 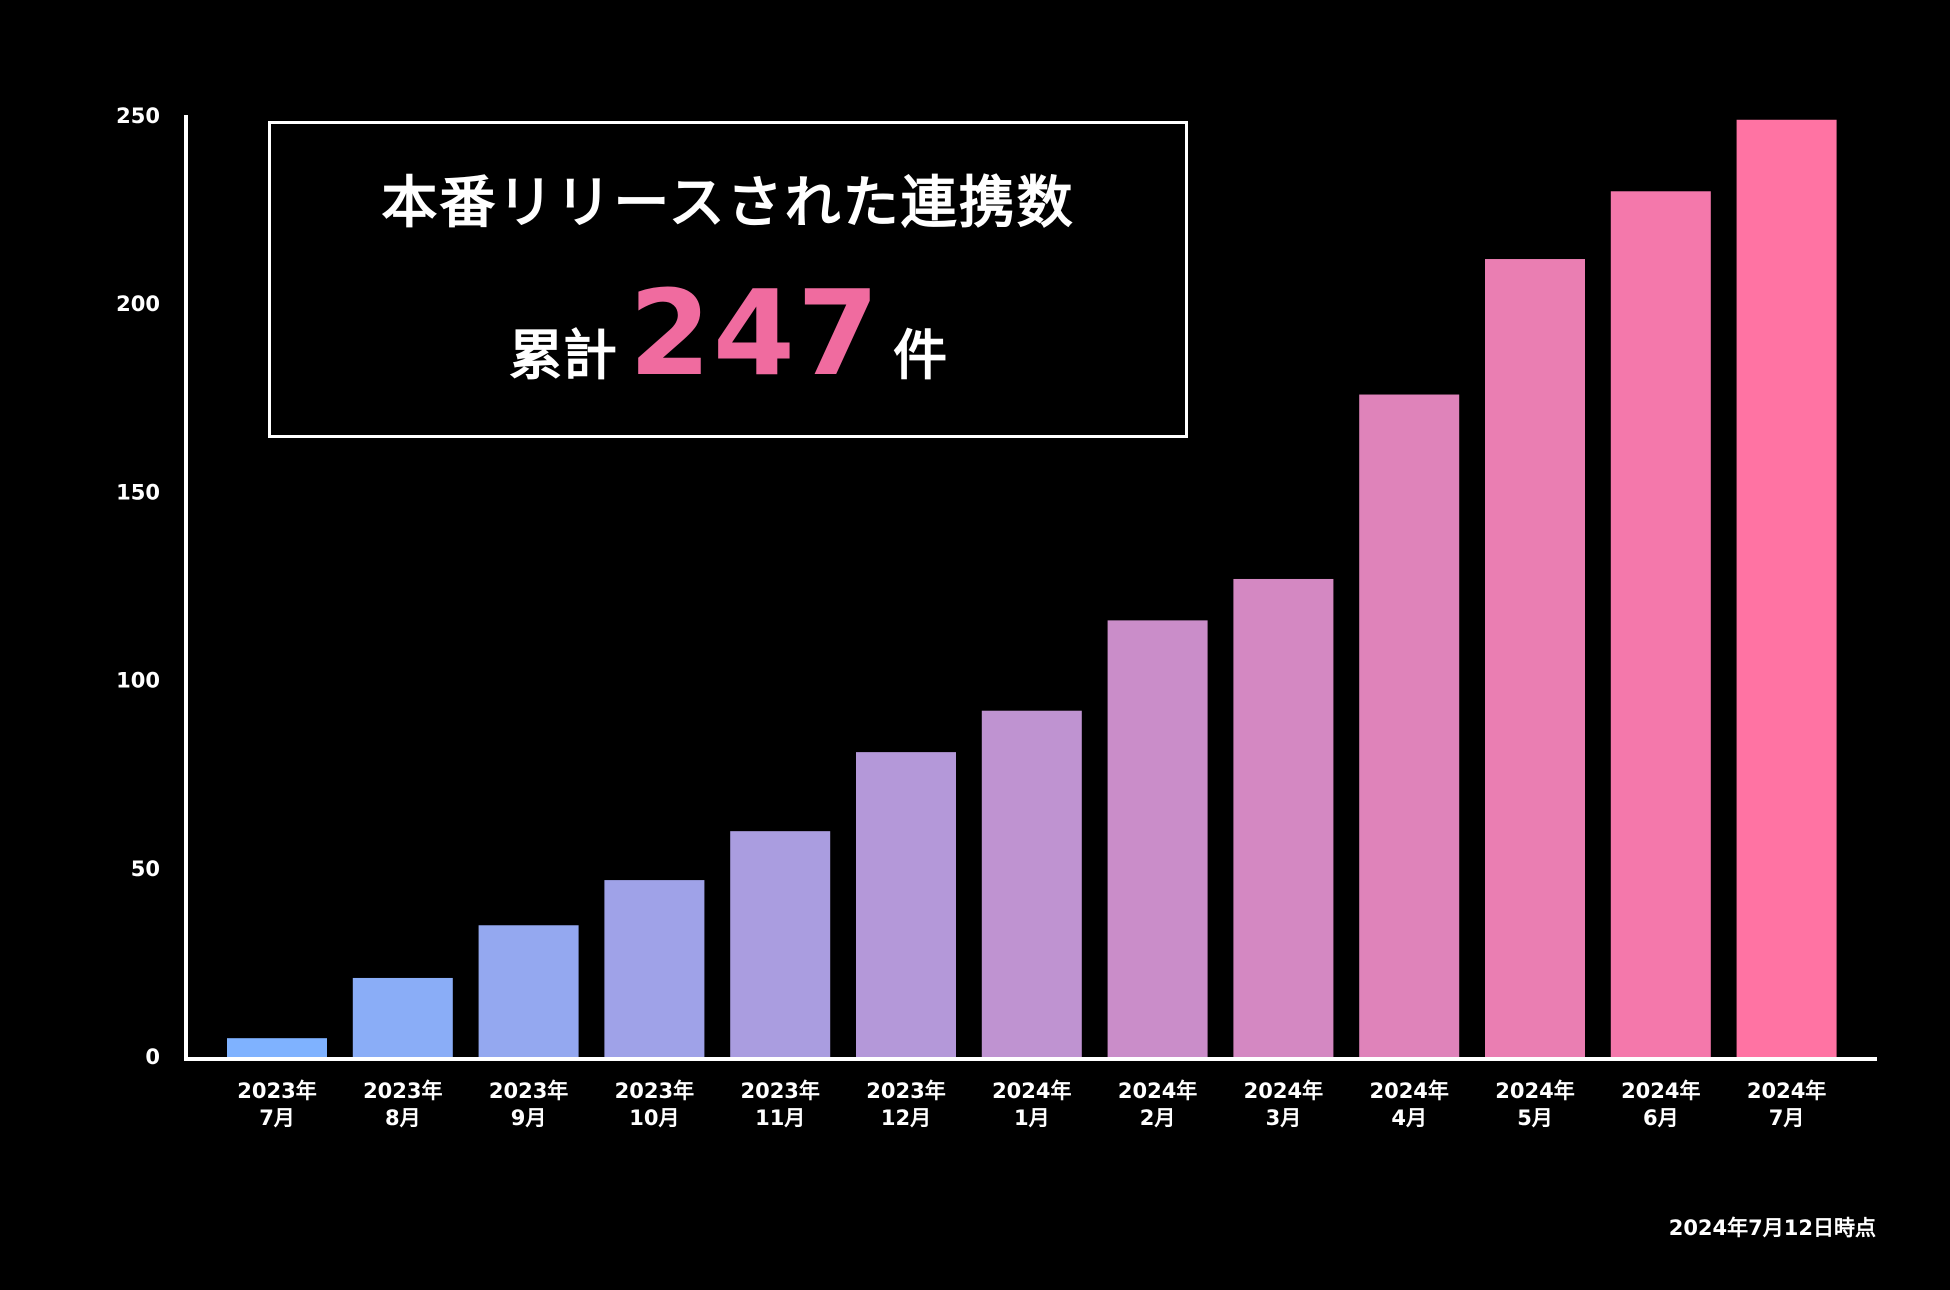 What do you see at coordinates (138, 116) in the screenshot?
I see `y-tick-label: 250` at bounding box center [138, 116].